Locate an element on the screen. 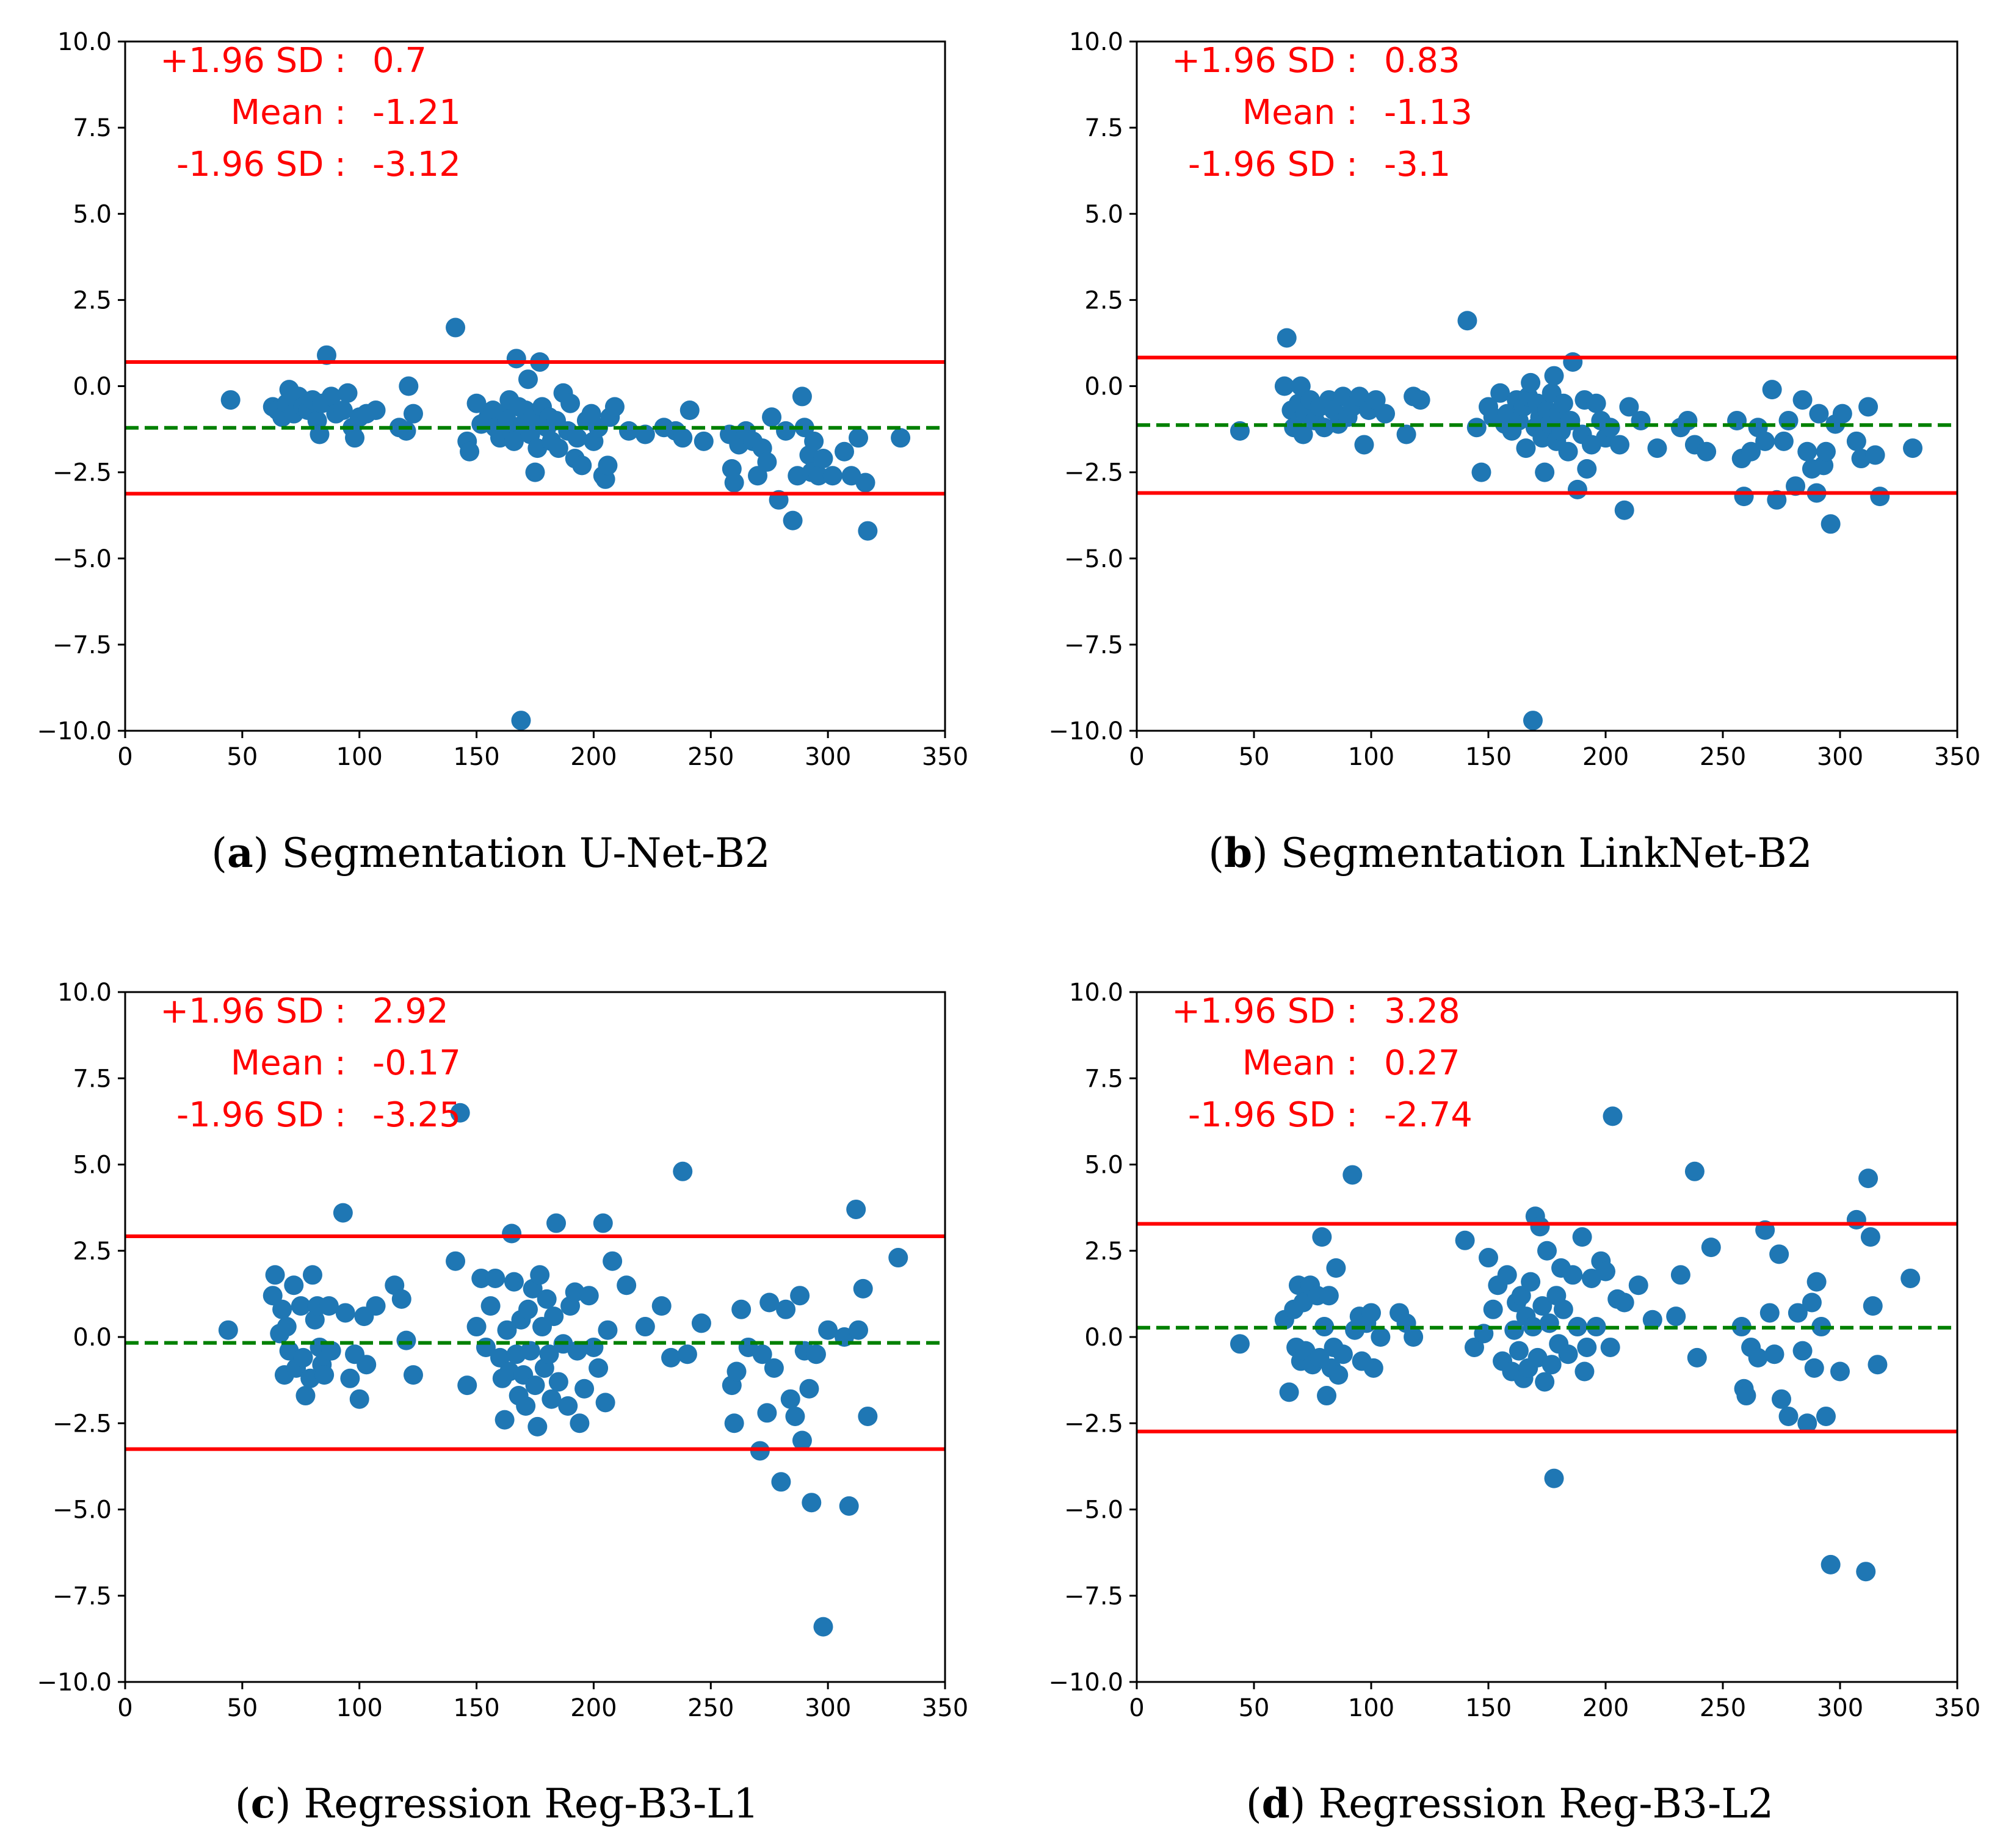 This screenshot has height=1848, width=2000. y-tick-label: −5.0 is located at coordinates (1093, 559).